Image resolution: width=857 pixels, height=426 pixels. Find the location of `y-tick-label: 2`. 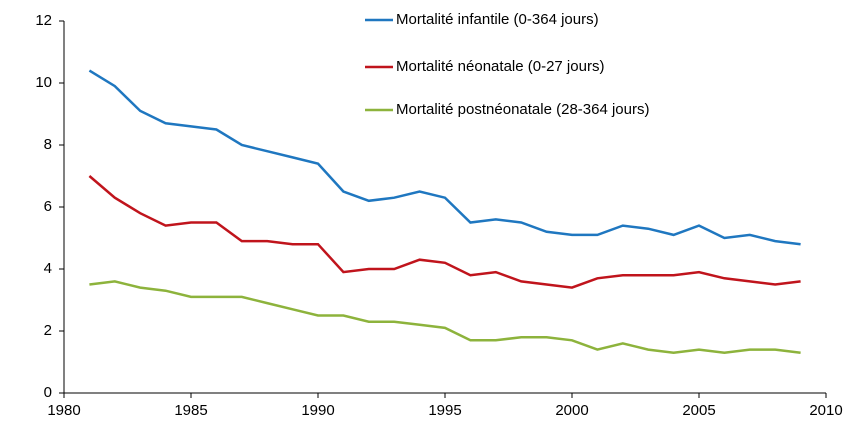

y-tick-label: 2 is located at coordinates (48, 330).